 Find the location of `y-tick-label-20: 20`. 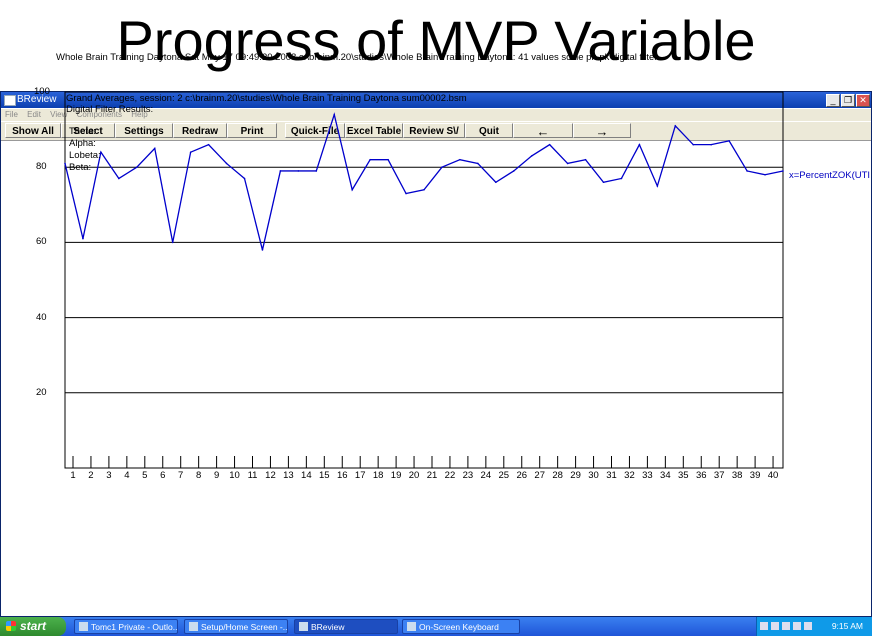

y-tick-label-20: 20 is located at coordinates (41, 392).